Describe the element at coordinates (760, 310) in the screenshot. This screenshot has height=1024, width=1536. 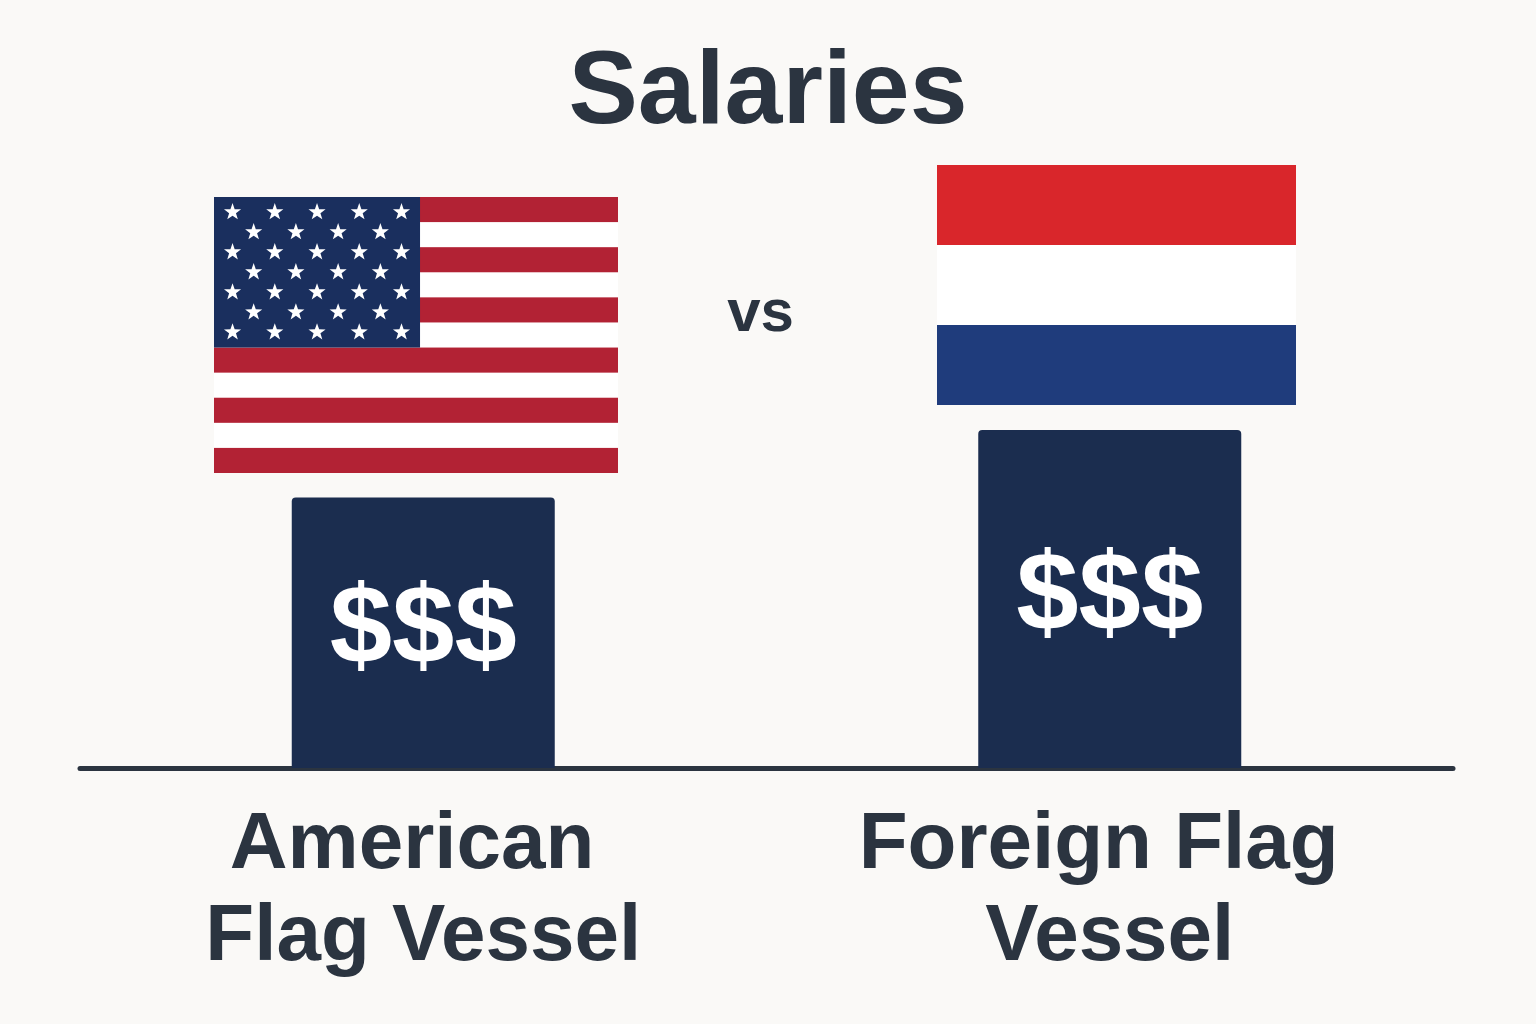
I see `text: vs` at that location.